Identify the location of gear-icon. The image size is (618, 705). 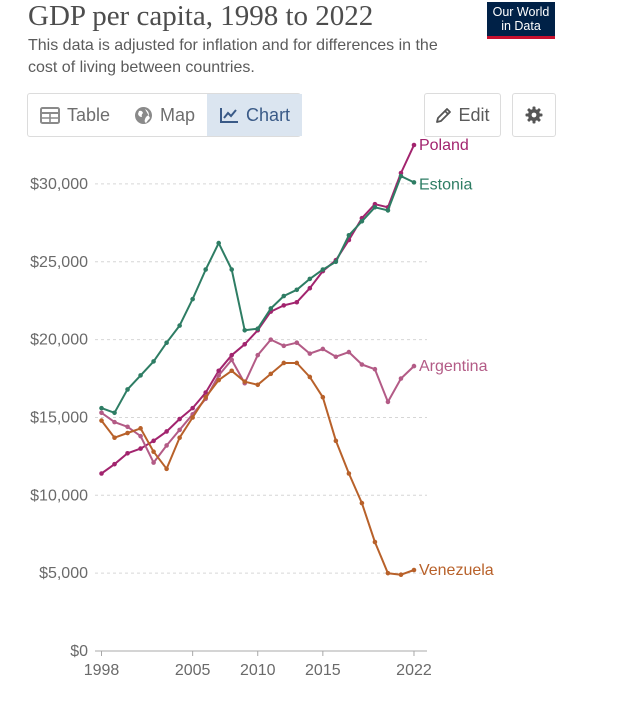
(534, 115).